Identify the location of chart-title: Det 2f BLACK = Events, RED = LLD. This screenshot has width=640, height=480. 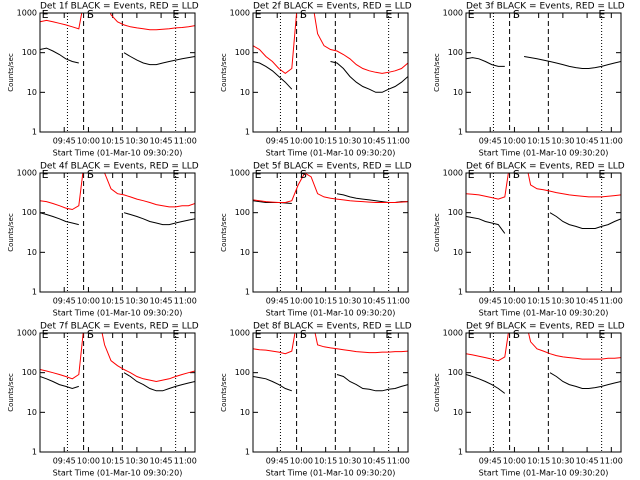
(332, 7).